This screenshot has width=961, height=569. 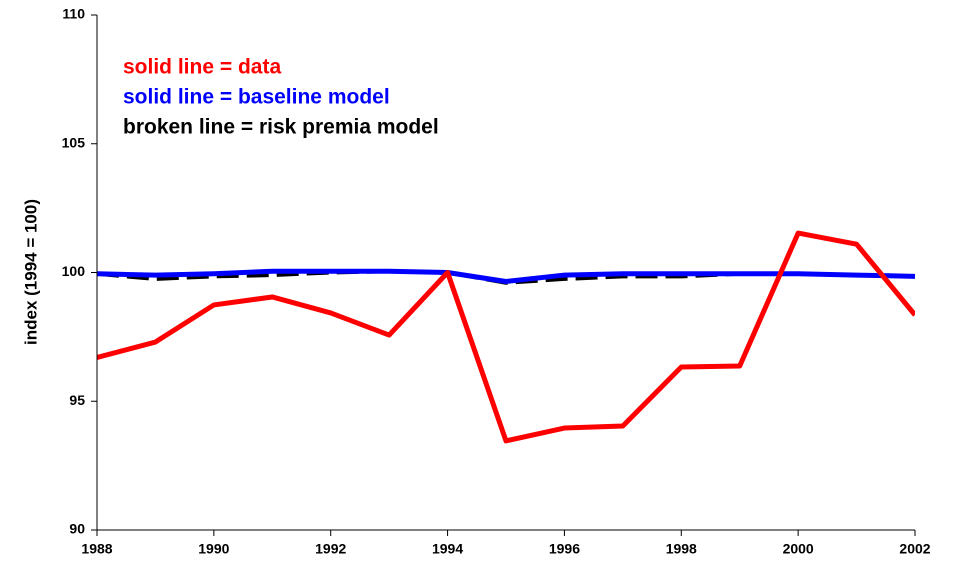 What do you see at coordinates (73, 14) in the screenshot?
I see `y-tick-label: 110` at bounding box center [73, 14].